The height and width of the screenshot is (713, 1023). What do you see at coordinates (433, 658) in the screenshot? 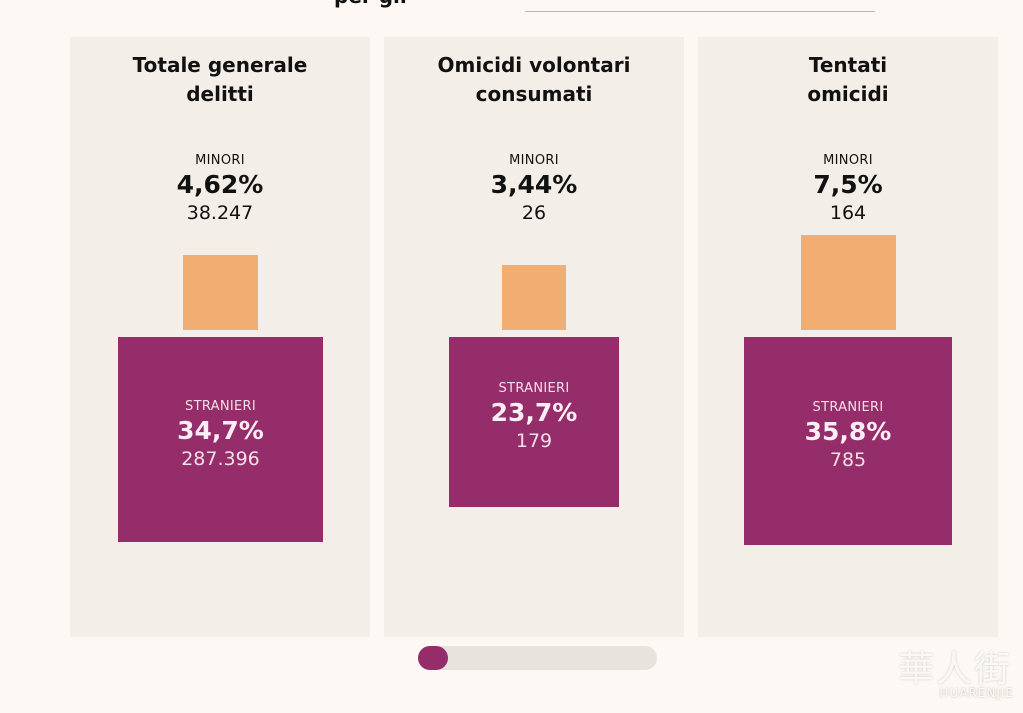
I see `horizontal-scrollbar-thumb` at bounding box center [433, 658].